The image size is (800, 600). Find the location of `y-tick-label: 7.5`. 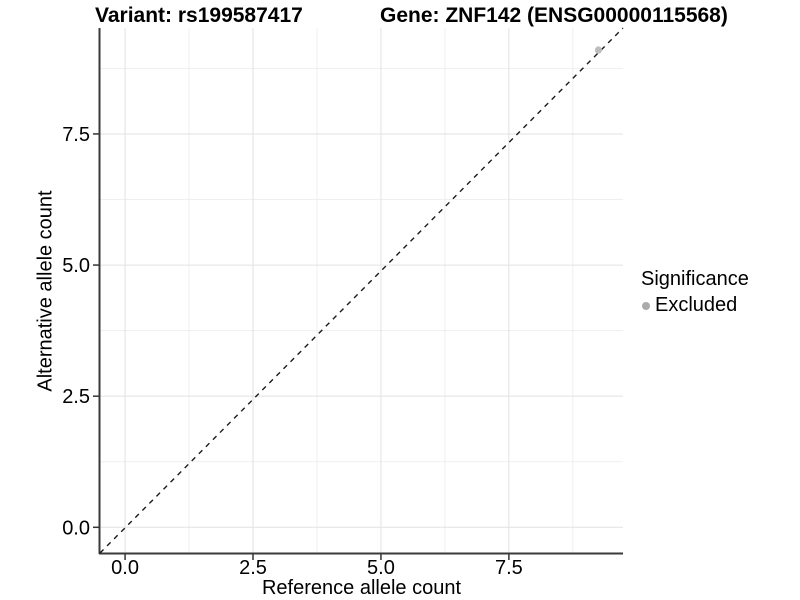

y-tick-label: 7.5 is located at coordinates (76, 135).